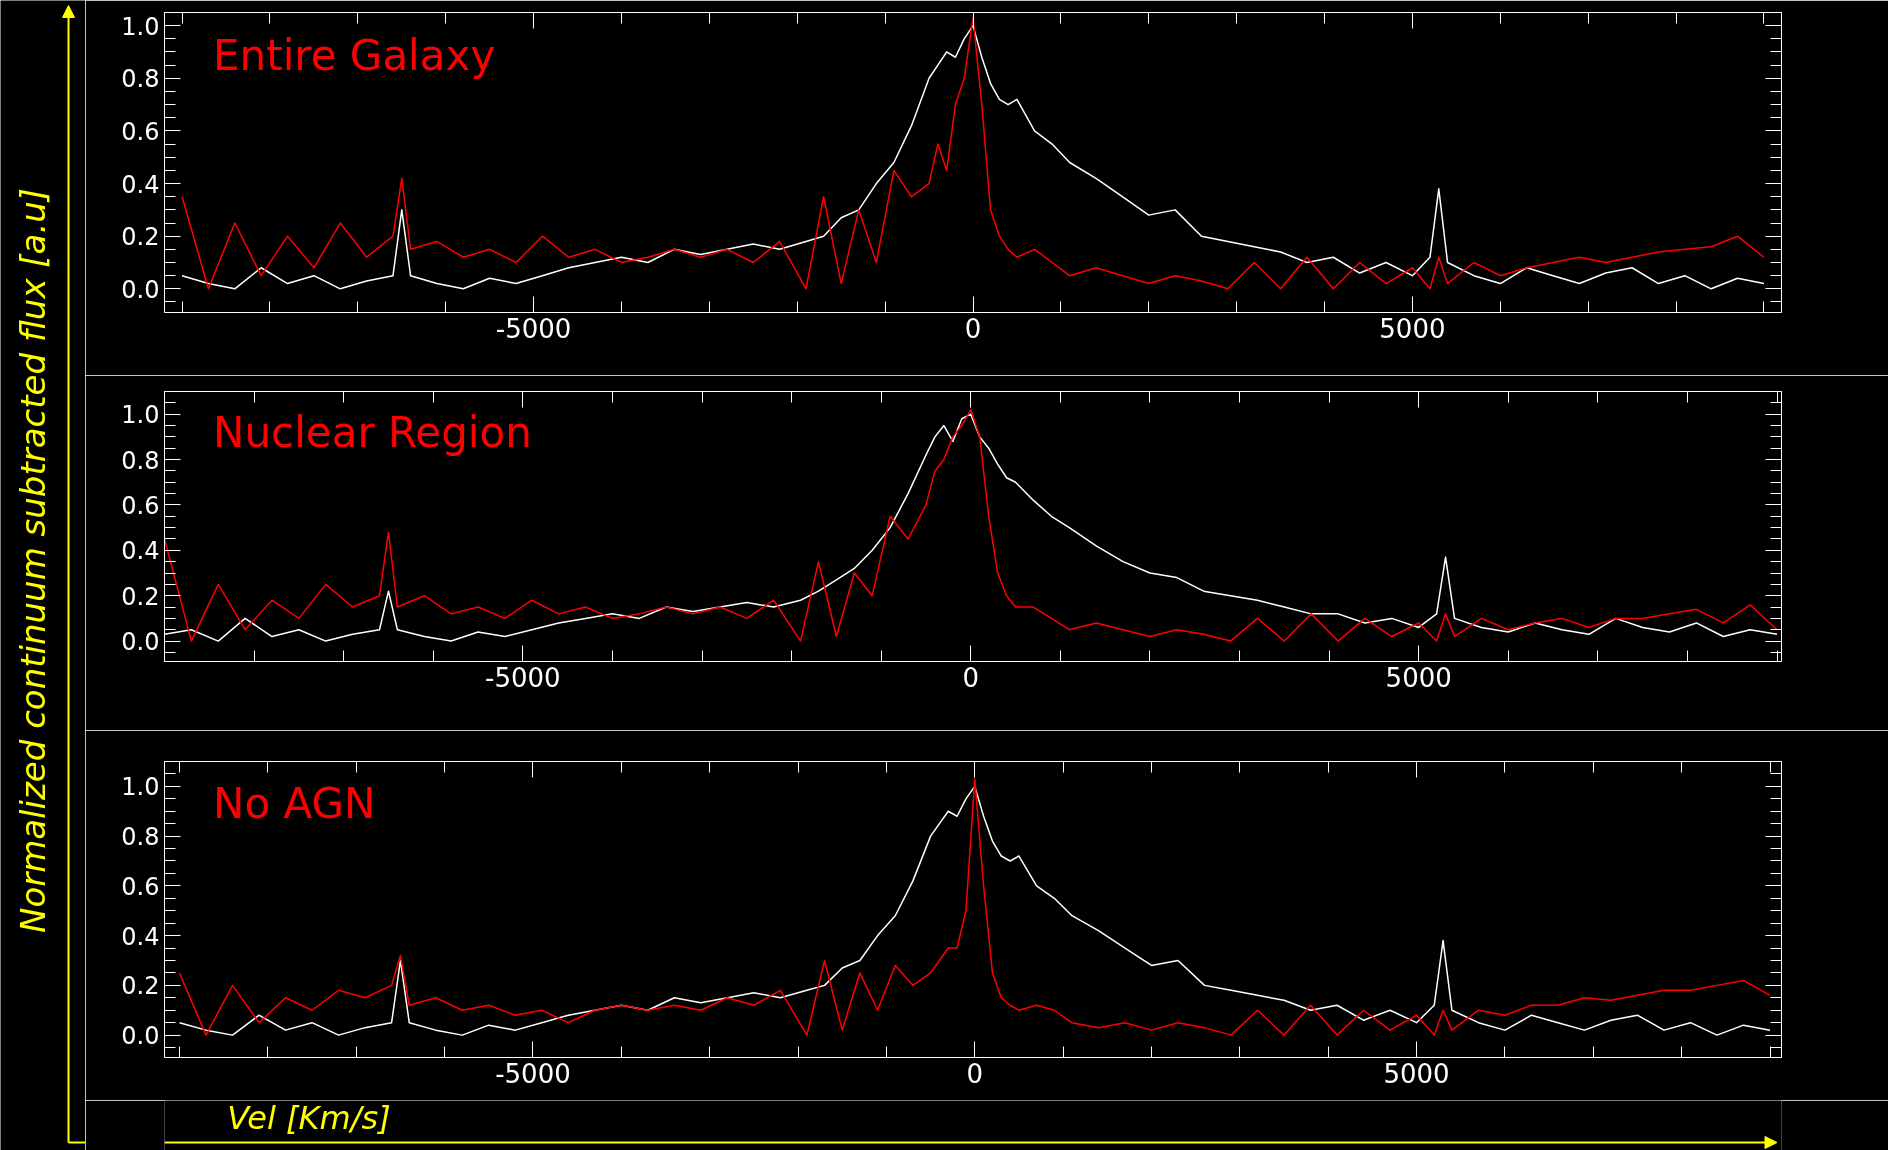 Image resolution: width=1888 pixels, height=1150 pixels. Describe the element at coordinates (372, 432) in the screenshot. I see `chart-title: Nuclear Region` at that location.